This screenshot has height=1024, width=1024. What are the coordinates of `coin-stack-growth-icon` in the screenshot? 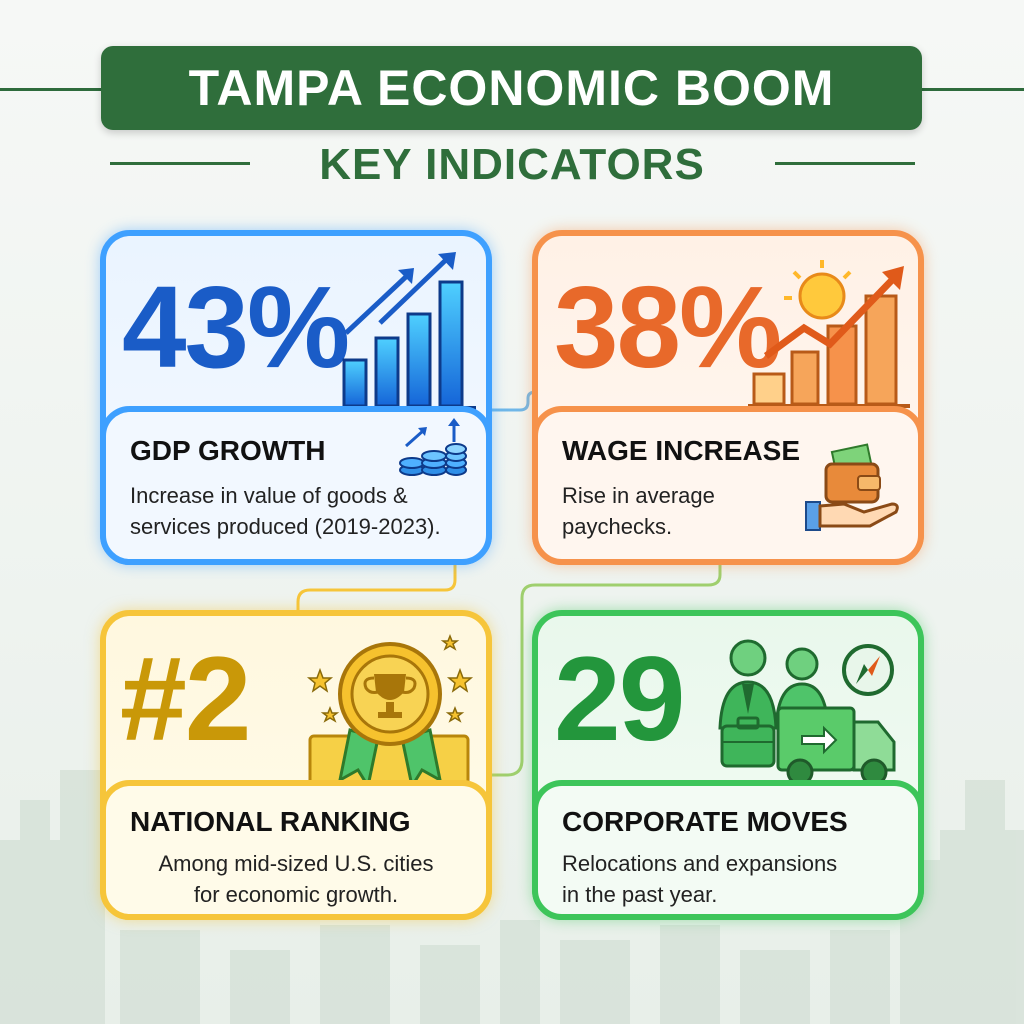 It's located at (433, 447).